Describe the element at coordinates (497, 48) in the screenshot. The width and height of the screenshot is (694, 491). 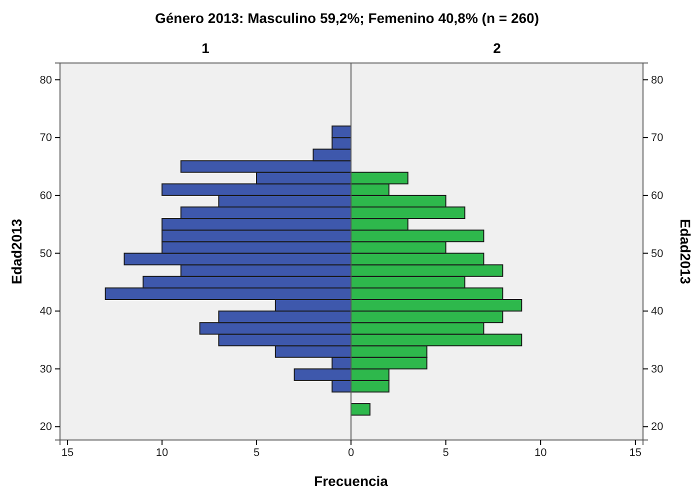
I see `chart-subtitle: 2` at that location.